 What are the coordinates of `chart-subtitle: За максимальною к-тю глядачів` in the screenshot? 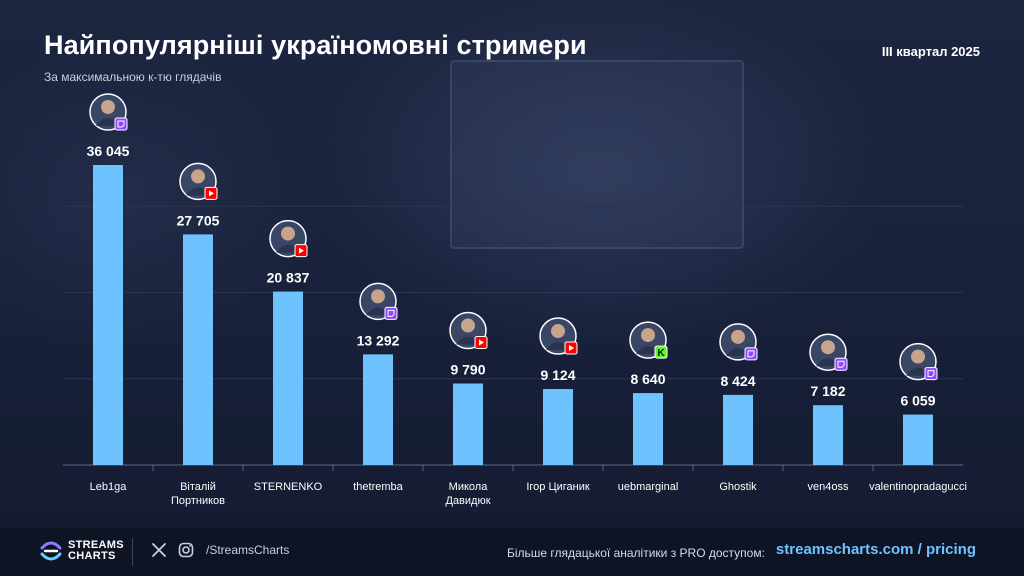 It's located at (133, 77).